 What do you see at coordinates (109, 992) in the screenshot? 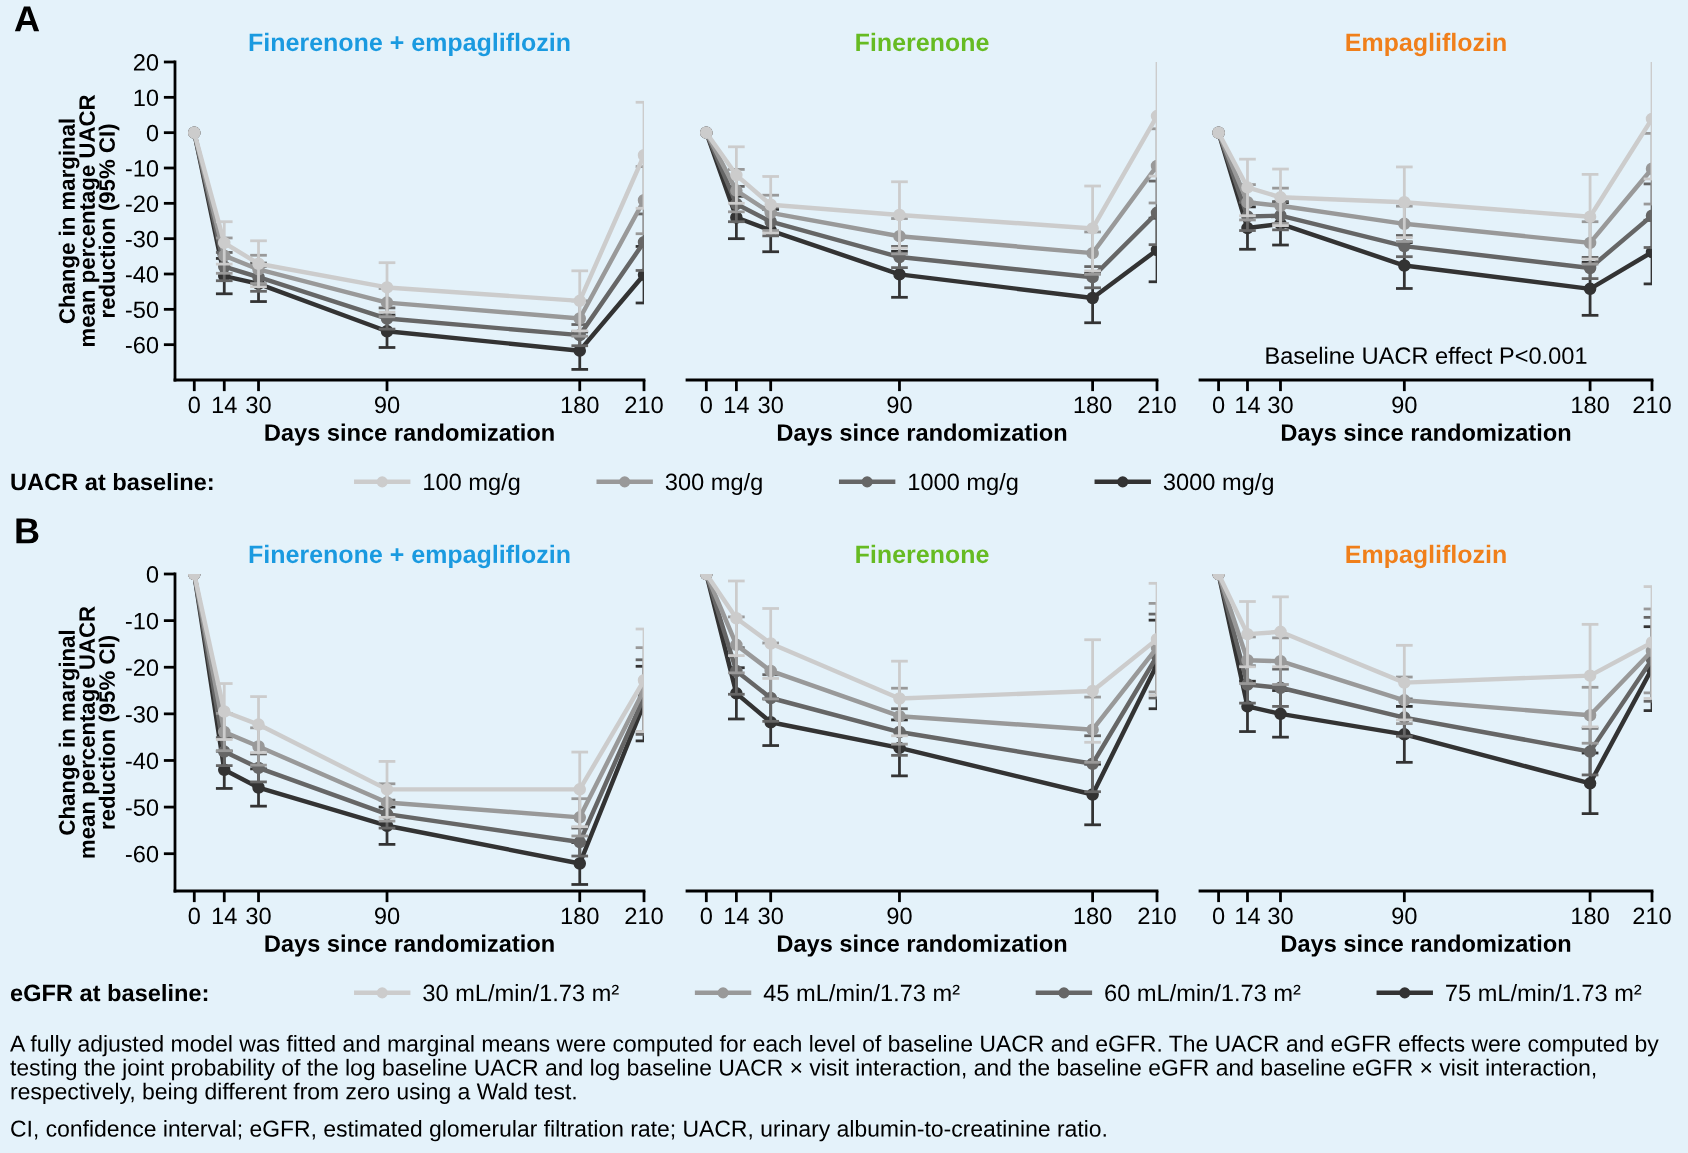
I see `legend-title: eGFR at baseline:` at bounding box center [109, 992].